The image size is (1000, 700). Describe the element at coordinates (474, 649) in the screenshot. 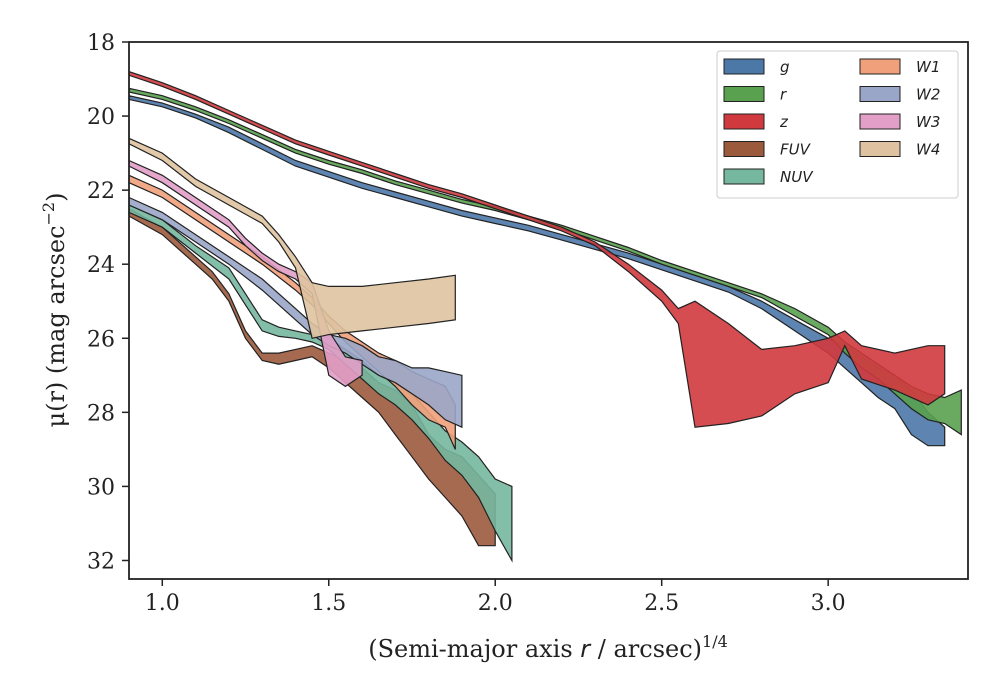

I see `x-axis-label-main: (Semi-major axis` at that location.